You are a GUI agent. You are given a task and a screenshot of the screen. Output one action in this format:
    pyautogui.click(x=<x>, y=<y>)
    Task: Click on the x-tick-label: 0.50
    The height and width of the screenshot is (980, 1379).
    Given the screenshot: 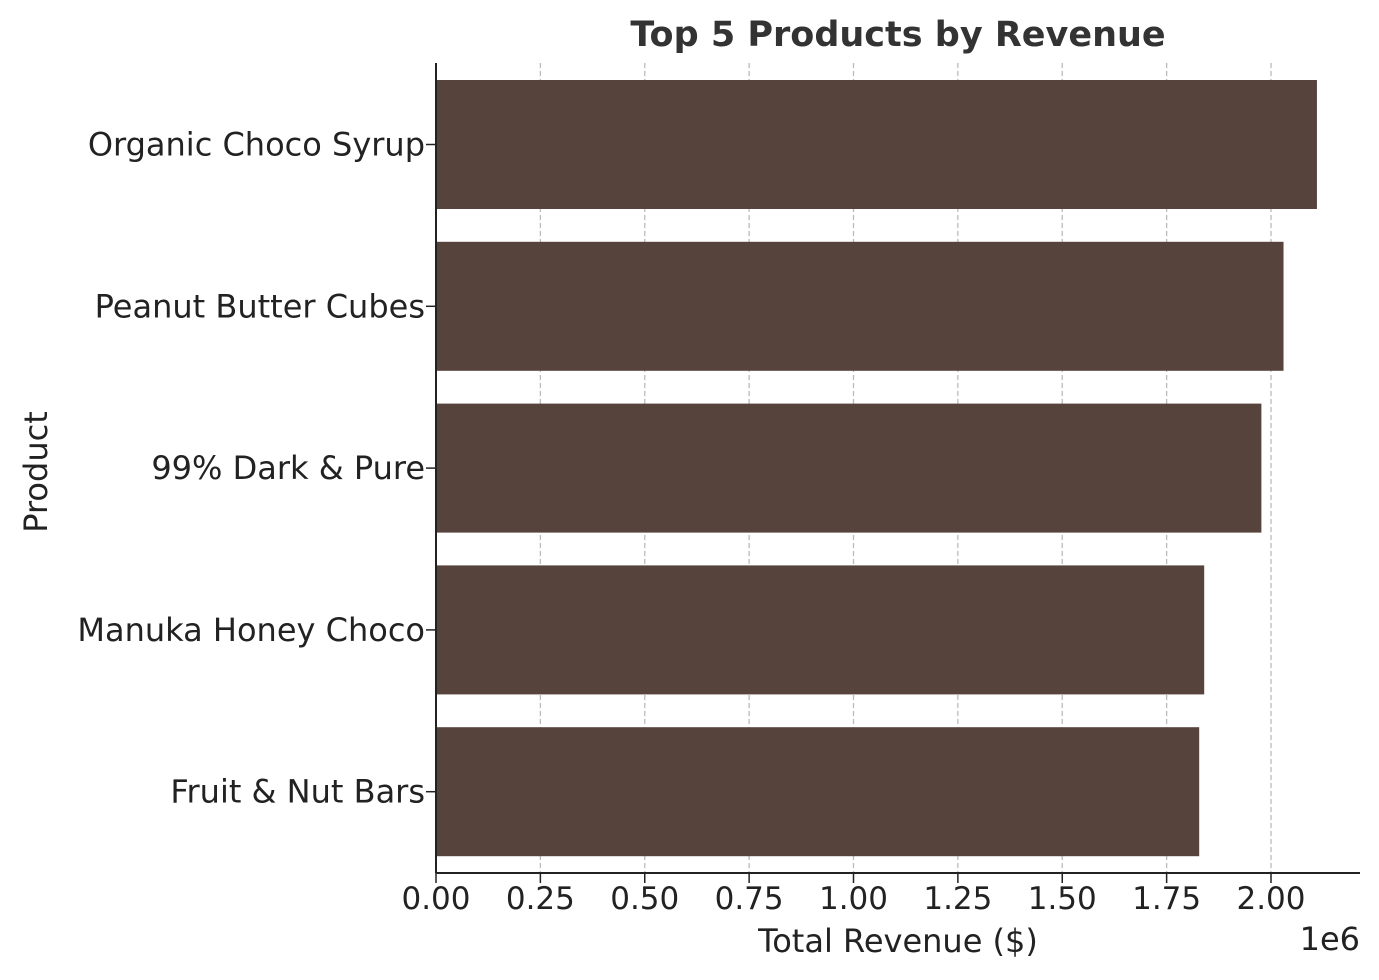 What is the action you would take?
    pyautogui.click(x=644, y=899)
    